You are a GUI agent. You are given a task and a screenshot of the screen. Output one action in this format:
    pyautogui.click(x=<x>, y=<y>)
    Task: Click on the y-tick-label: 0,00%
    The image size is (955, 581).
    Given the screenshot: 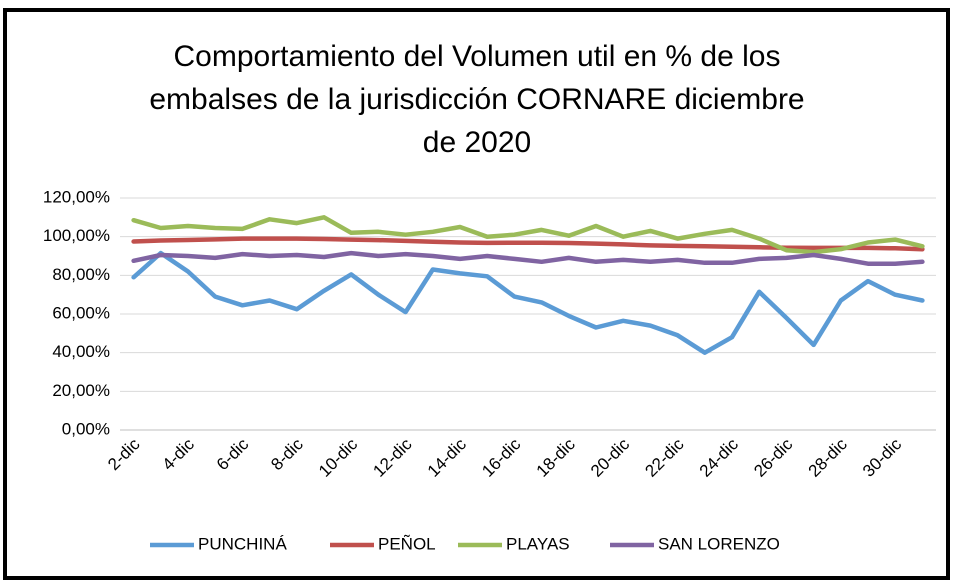 What is the action you would take?
    pyautogui.click(x=86, y=428)
    